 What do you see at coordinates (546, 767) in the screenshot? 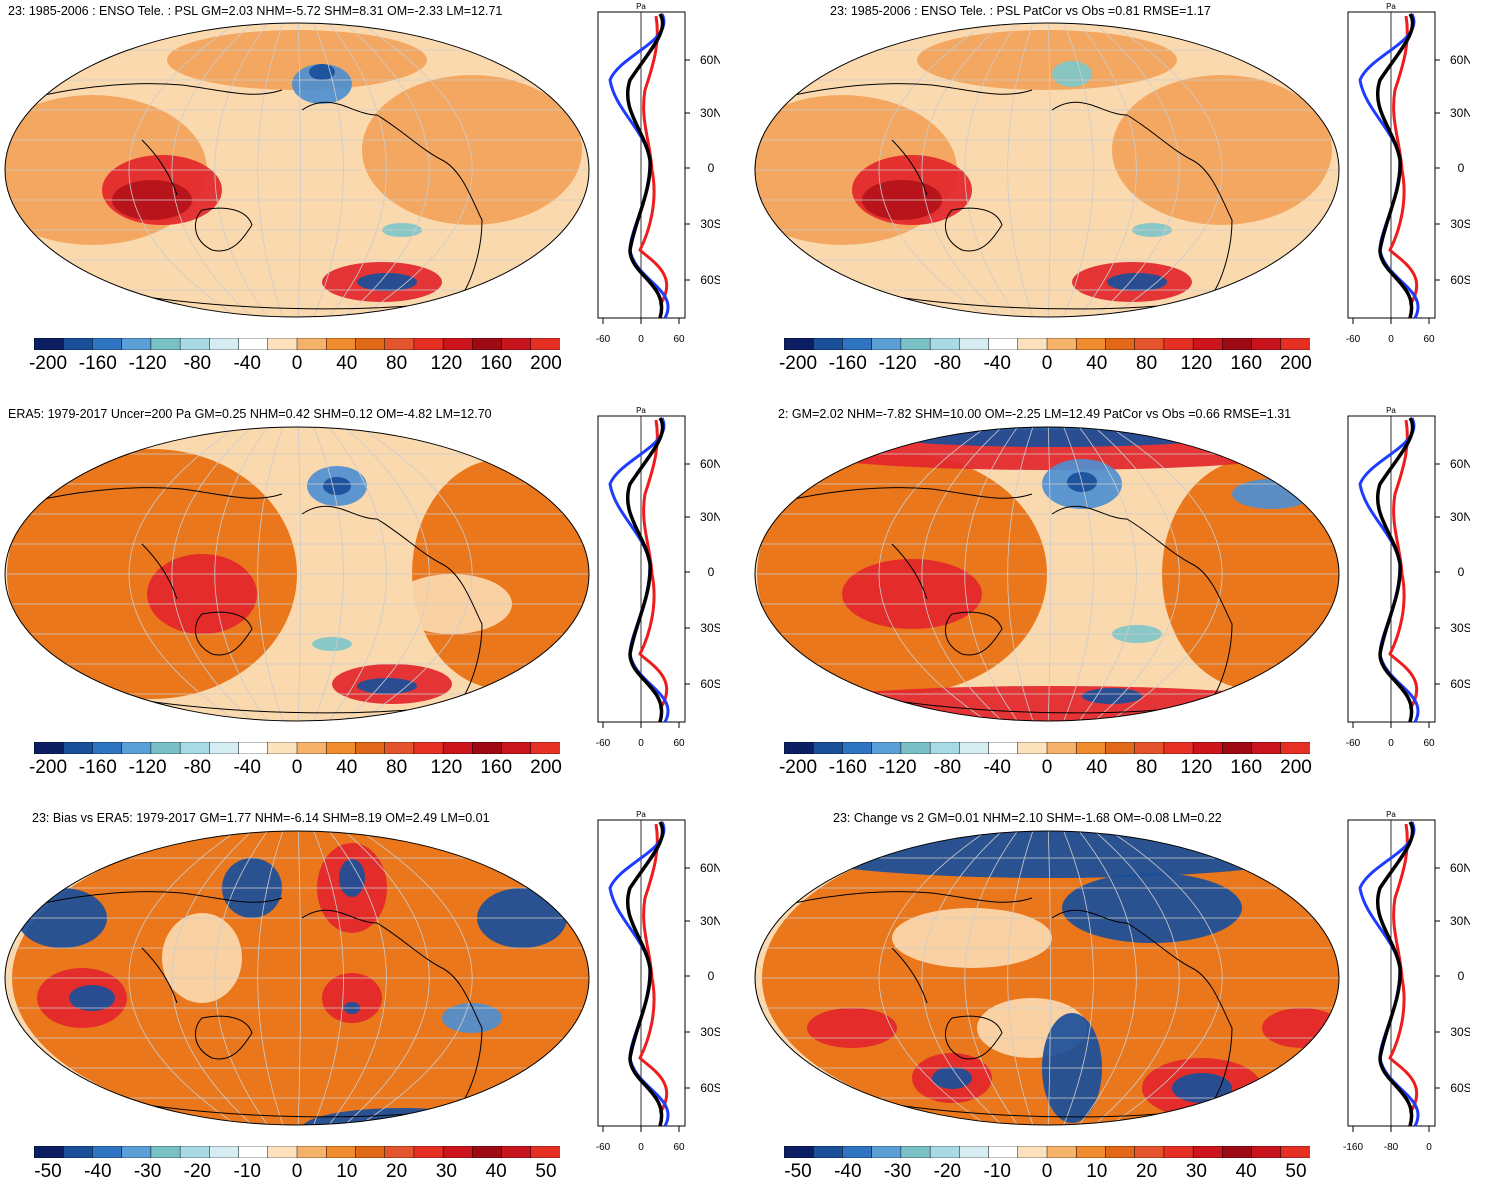
I see `colorbar-tick-label: 200` at bounding box center [546, 767].